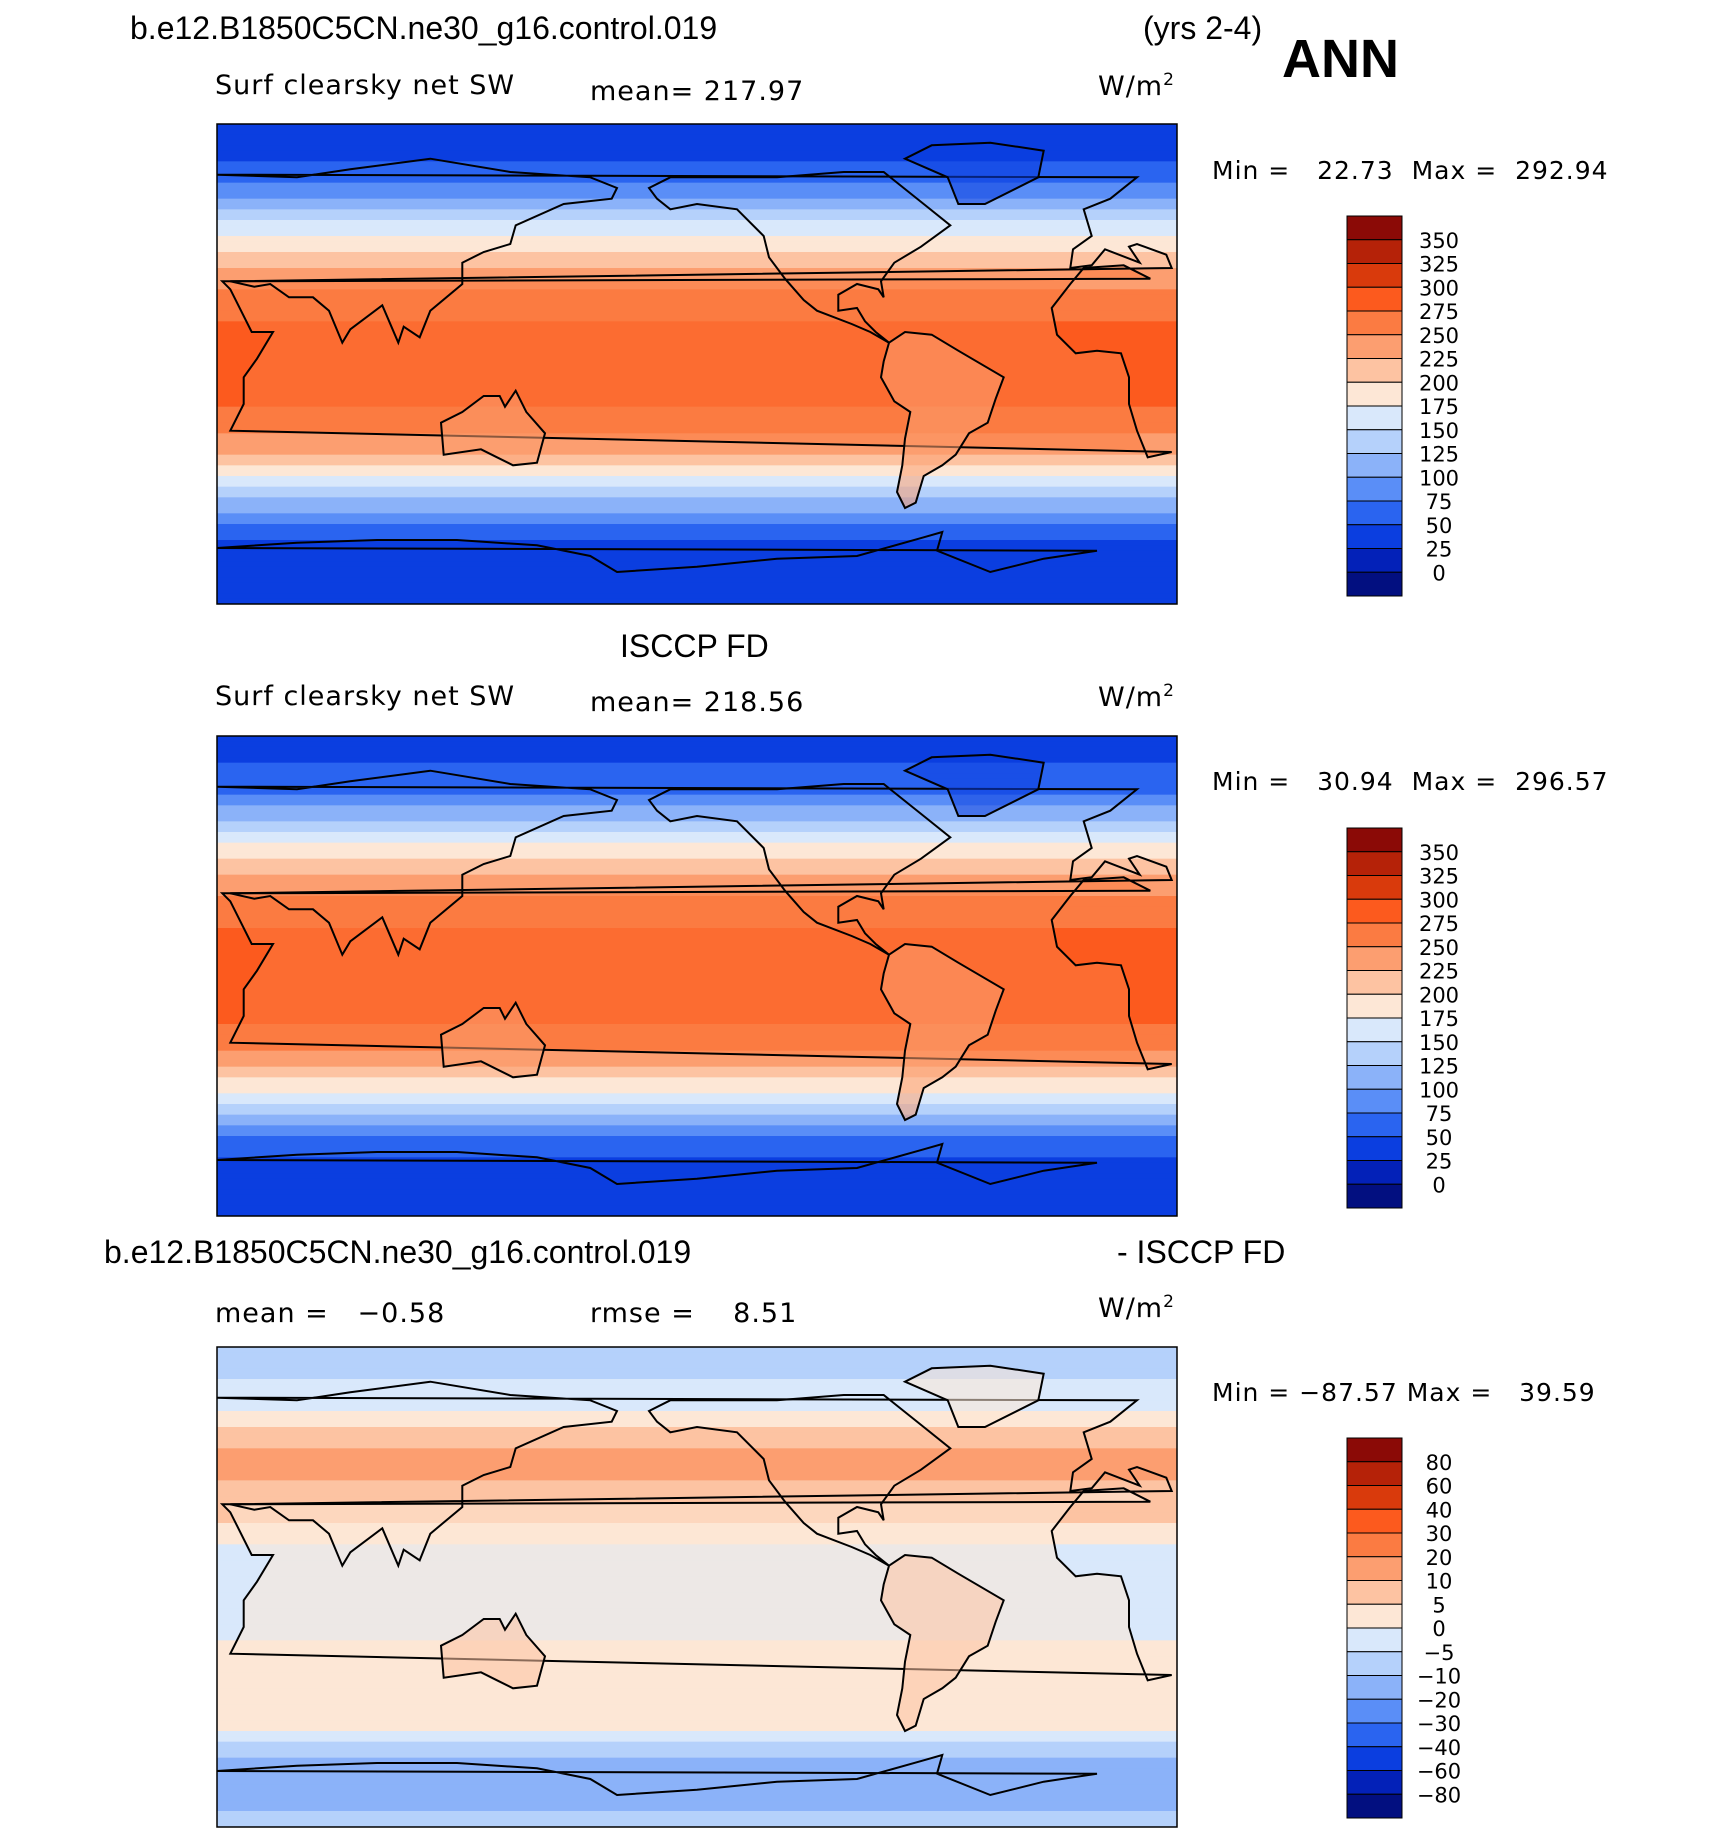 The image size is (1710, 1847). What do you see at coordinates (1439, 1795) in the screenshot?
I see `colorbar-tick-label: −80` at bounding box center [1439, 1795].